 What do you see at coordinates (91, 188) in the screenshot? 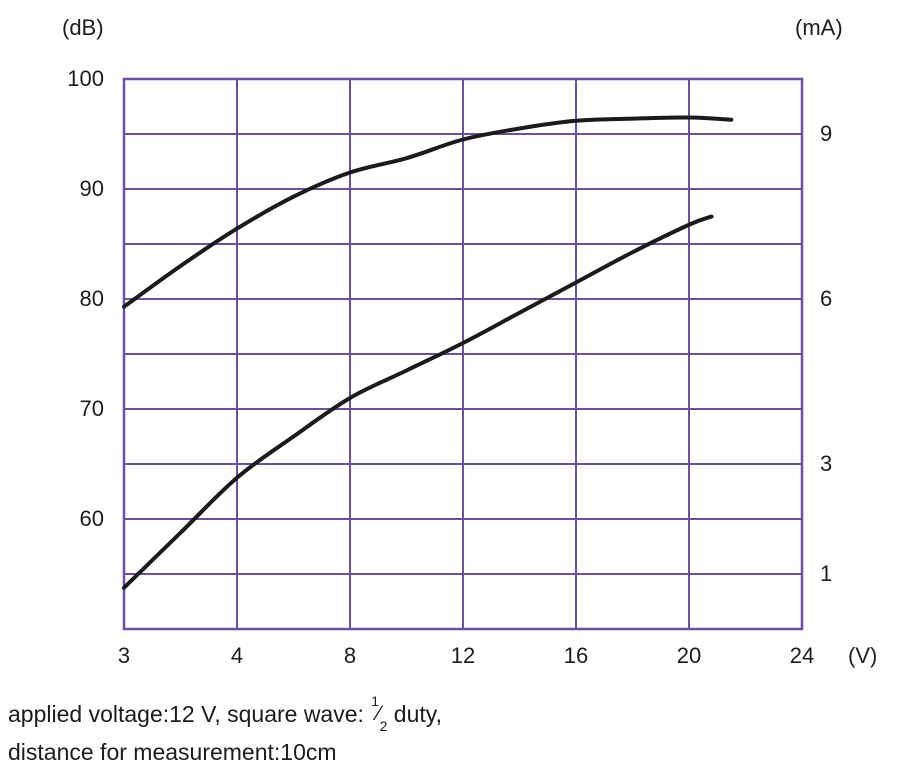
I see `y-left-tick-90: 90` at bounding box center [91, 188].